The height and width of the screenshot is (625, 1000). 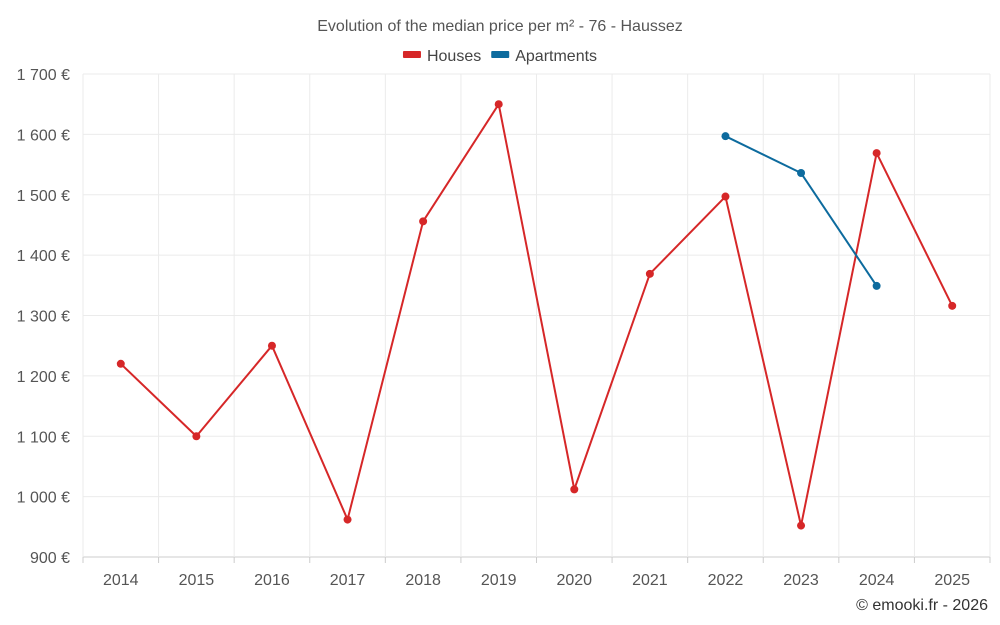 What do you see at coordinates (801, 211) in the screenshot?
I see `series-apartments` at bounding box center [801, 211].